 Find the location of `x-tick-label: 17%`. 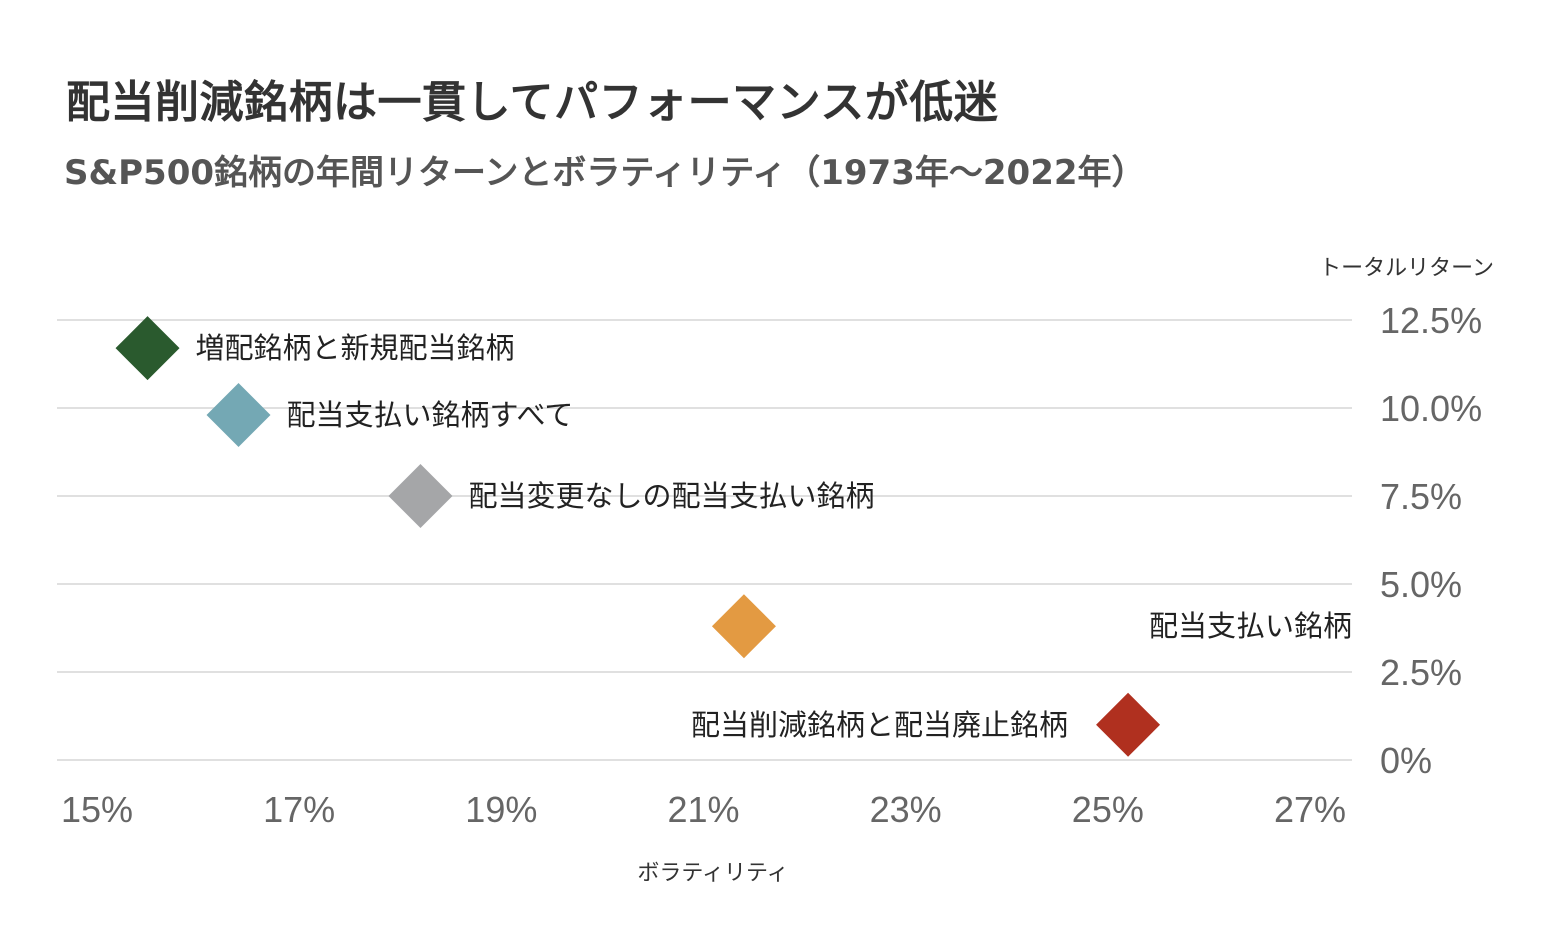

x-tick-label: 17% is located at coordinates (299, 809).